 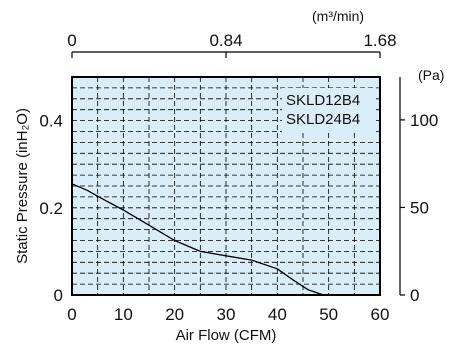 What do you see at coordinates (51, 121) in the screenshot?
I see `y-tick-label: 0.4` at bounding box center [51, 121].